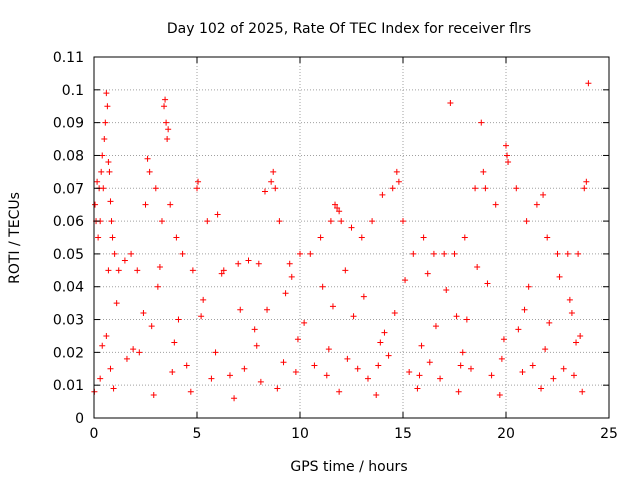 The image size is (640, 480). I want to click on y-tick-label: 0.09, so click(68, 124).